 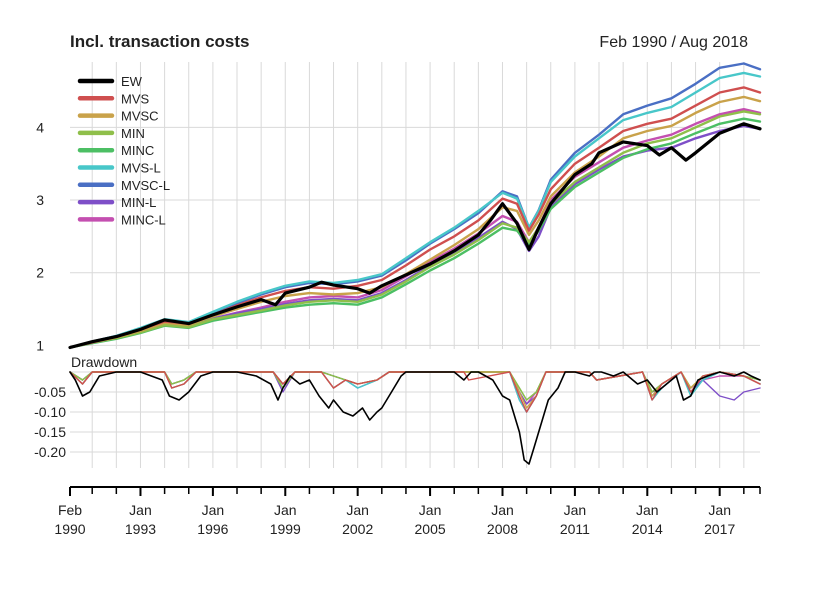 I want to click on legend-label-mvs-l: MVS-L, so click(x=141, y=168).